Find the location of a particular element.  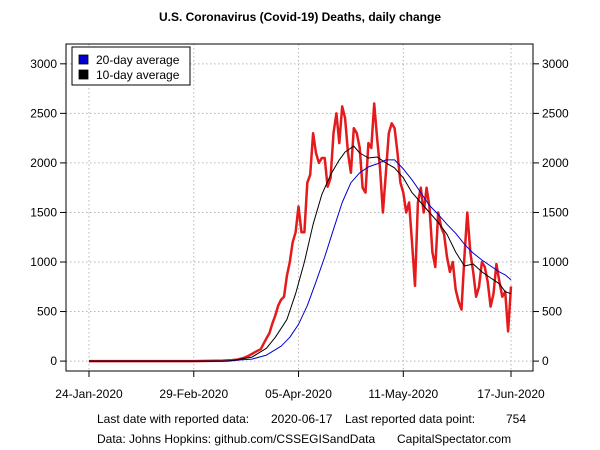

y-tick-label-right-3: 1500 is located at coordinates (555, 212).